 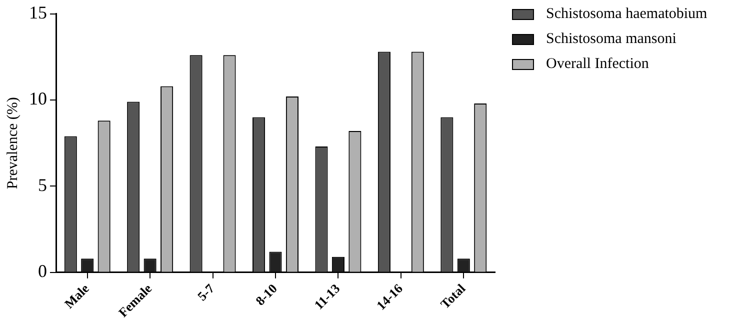 What do you see at coordinates (206, 292) in the screenshot?
I see `x-tick-label: 5-7` at bounding box center [206, 292].